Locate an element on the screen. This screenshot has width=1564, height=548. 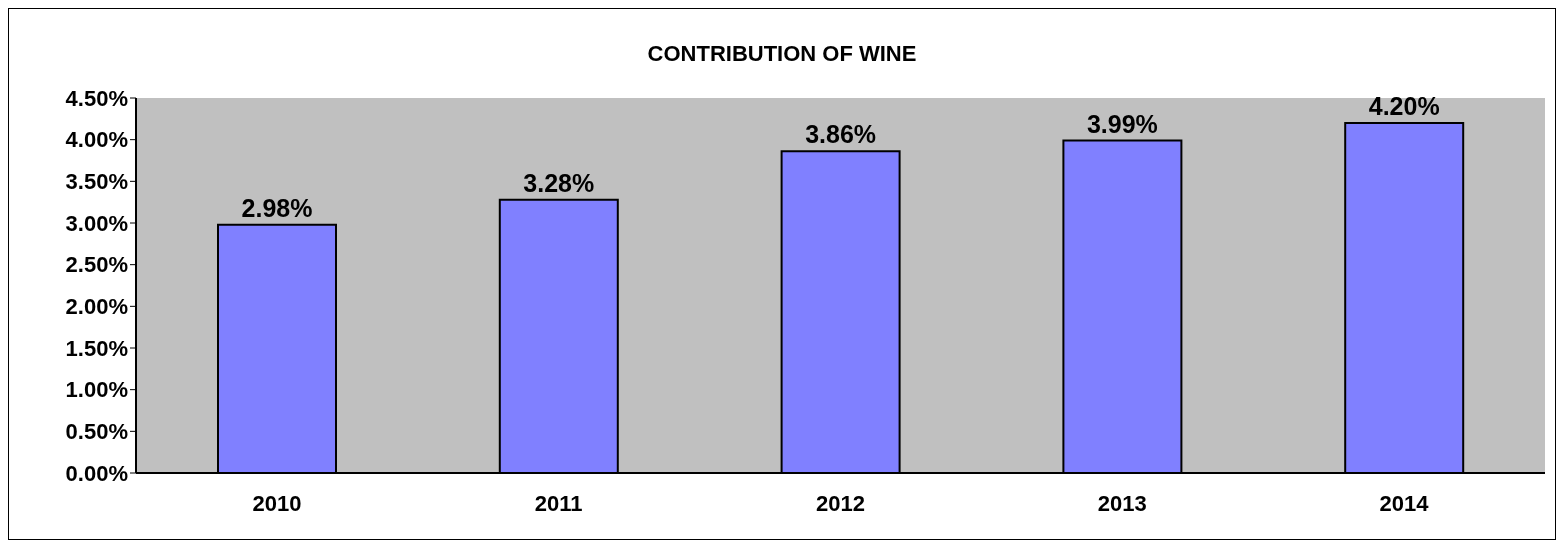
y-tick-label: 4.50% is located at coordinates (96, 98).